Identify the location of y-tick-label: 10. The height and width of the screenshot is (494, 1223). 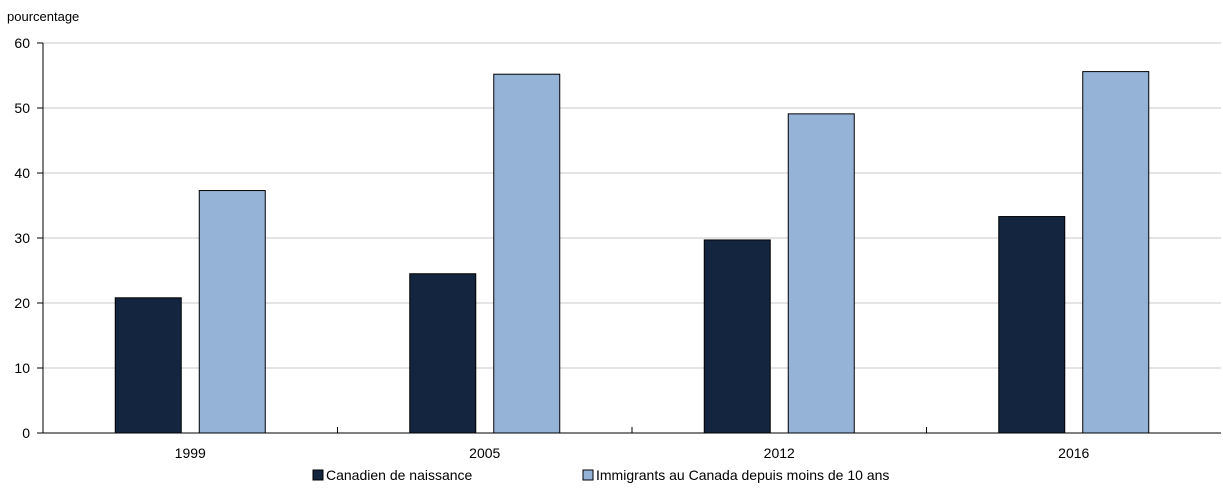
(22, 368).